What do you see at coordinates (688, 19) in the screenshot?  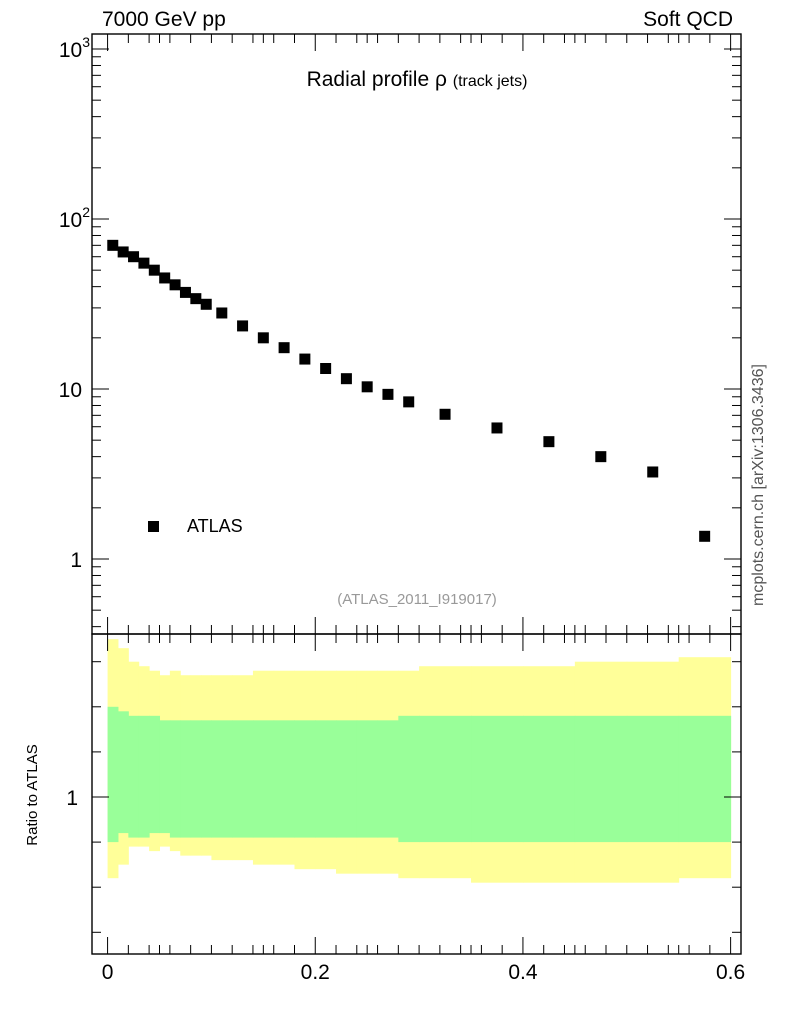 I see `process-label: Soft QCD` at bounding box center [688, 19].